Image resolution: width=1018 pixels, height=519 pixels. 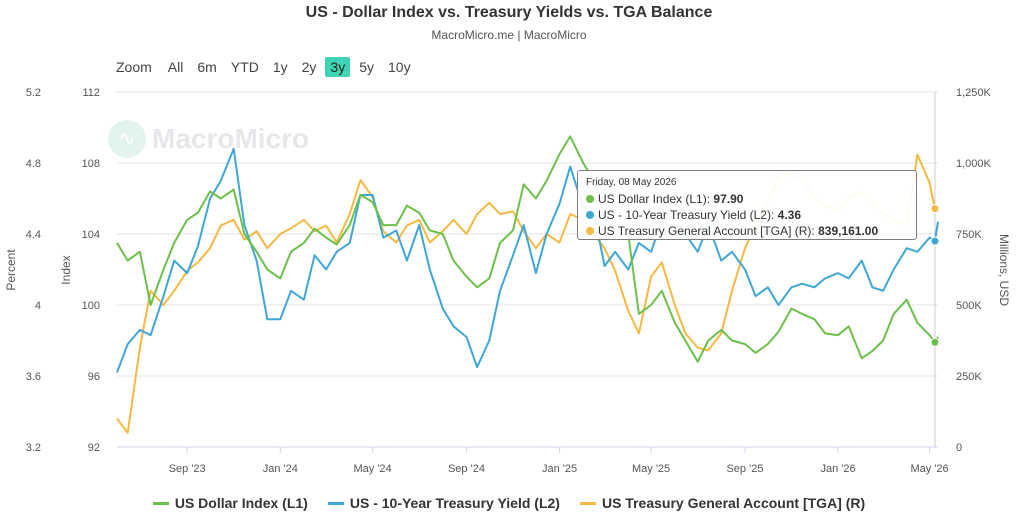 What do you see at coordinates (590, 199) in the screenshot?
I see `tooltip-dot-dxy` at bounding box center [590, 199].